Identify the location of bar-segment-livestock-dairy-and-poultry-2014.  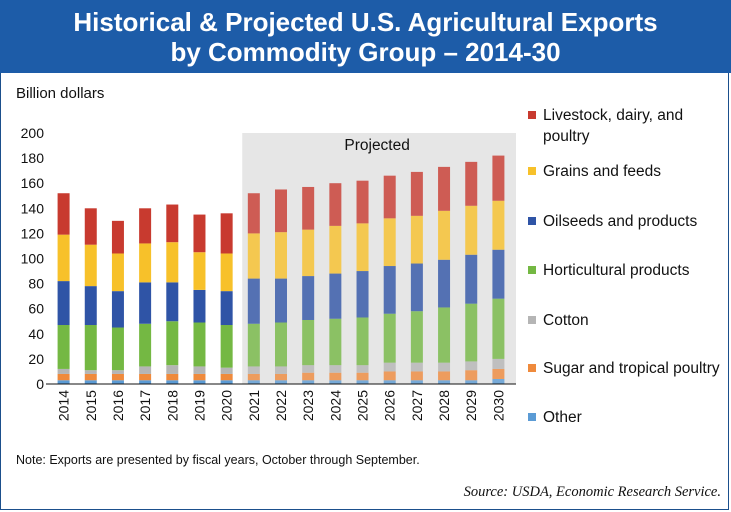
(63, 214).